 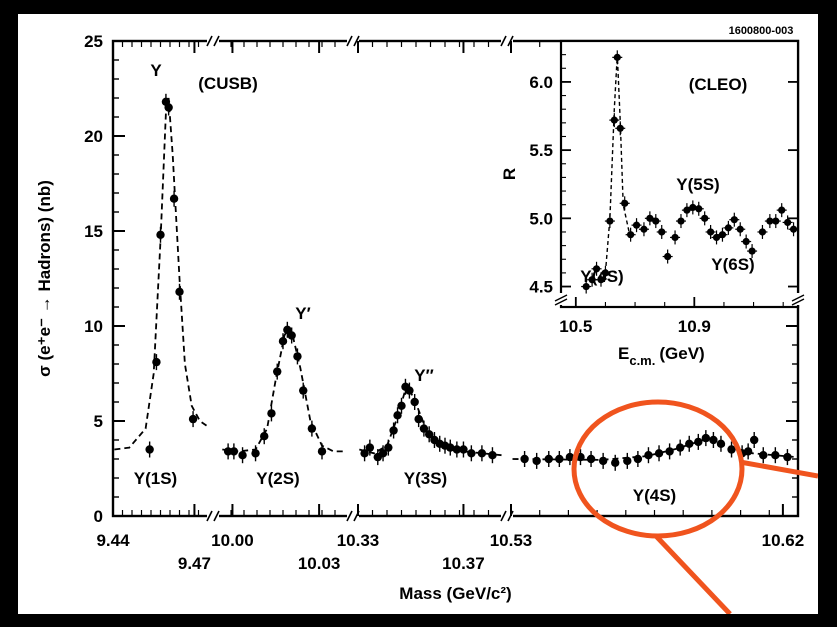 What do you see at coordinates (93, 41) in the screenshot?
I see `y-tick-label: 25` at bounding box center [93, 41].